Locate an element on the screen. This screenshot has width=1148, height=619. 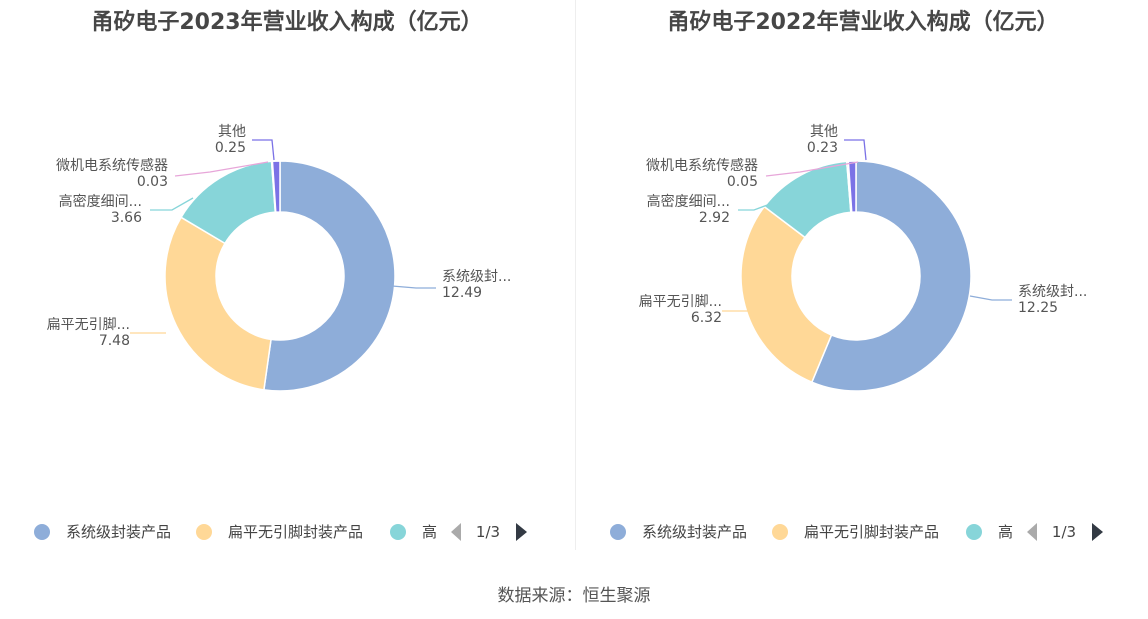
slice-label-value: 3.66 is located at coordinates (126, 218).